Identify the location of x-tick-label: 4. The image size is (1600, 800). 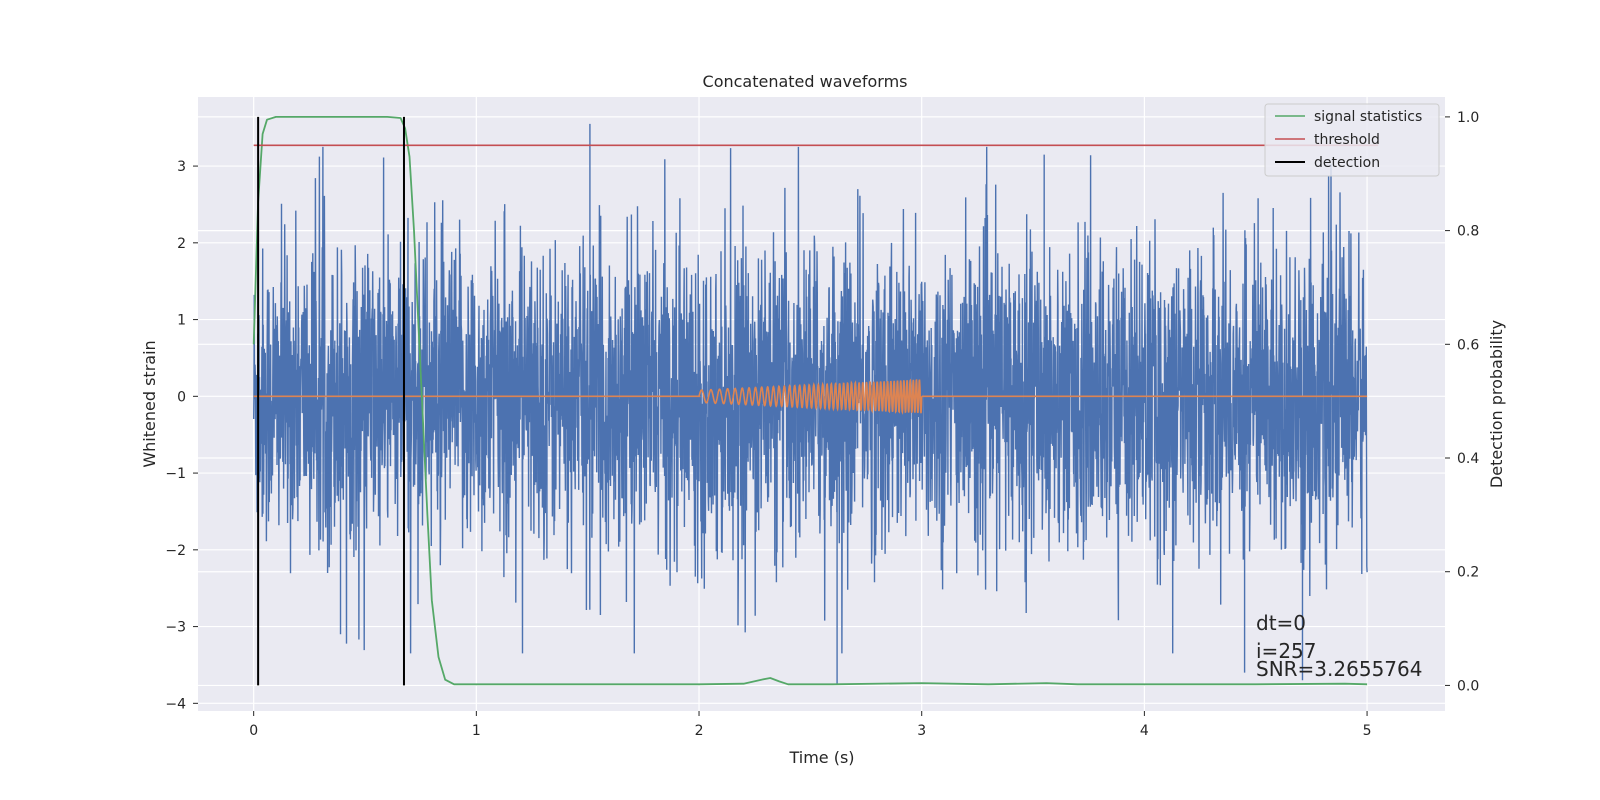
(1144, 731).